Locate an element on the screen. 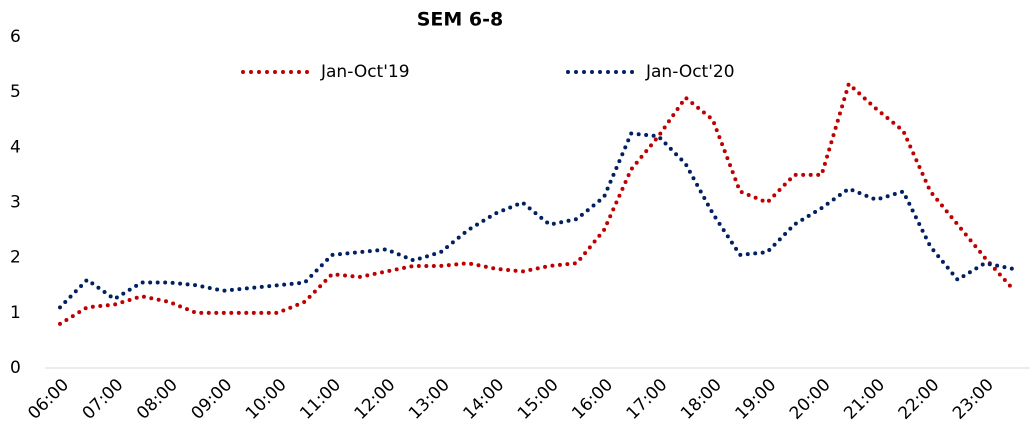 The image size is (1033, 435). x-tick-label: 15:00 is located at coordinates (538, 399).